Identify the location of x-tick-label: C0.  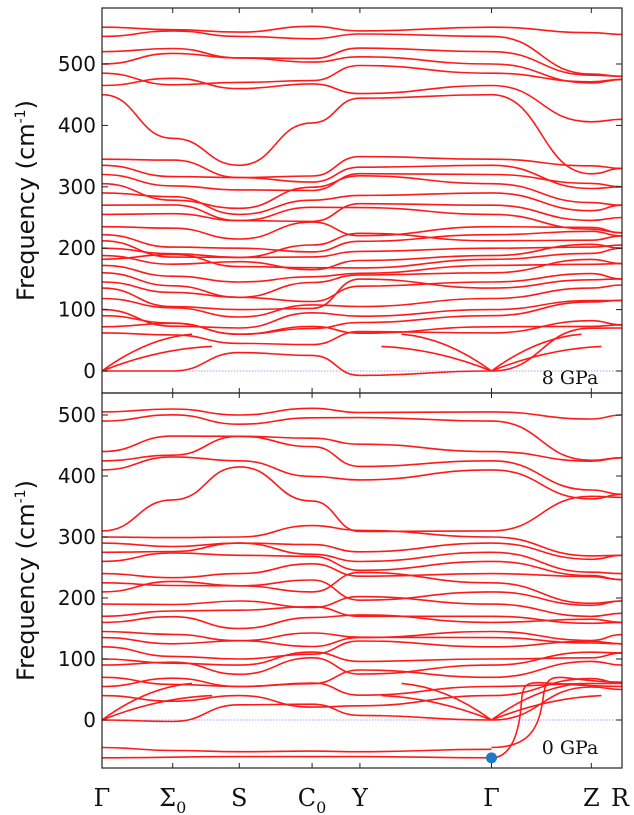
(312, 799).